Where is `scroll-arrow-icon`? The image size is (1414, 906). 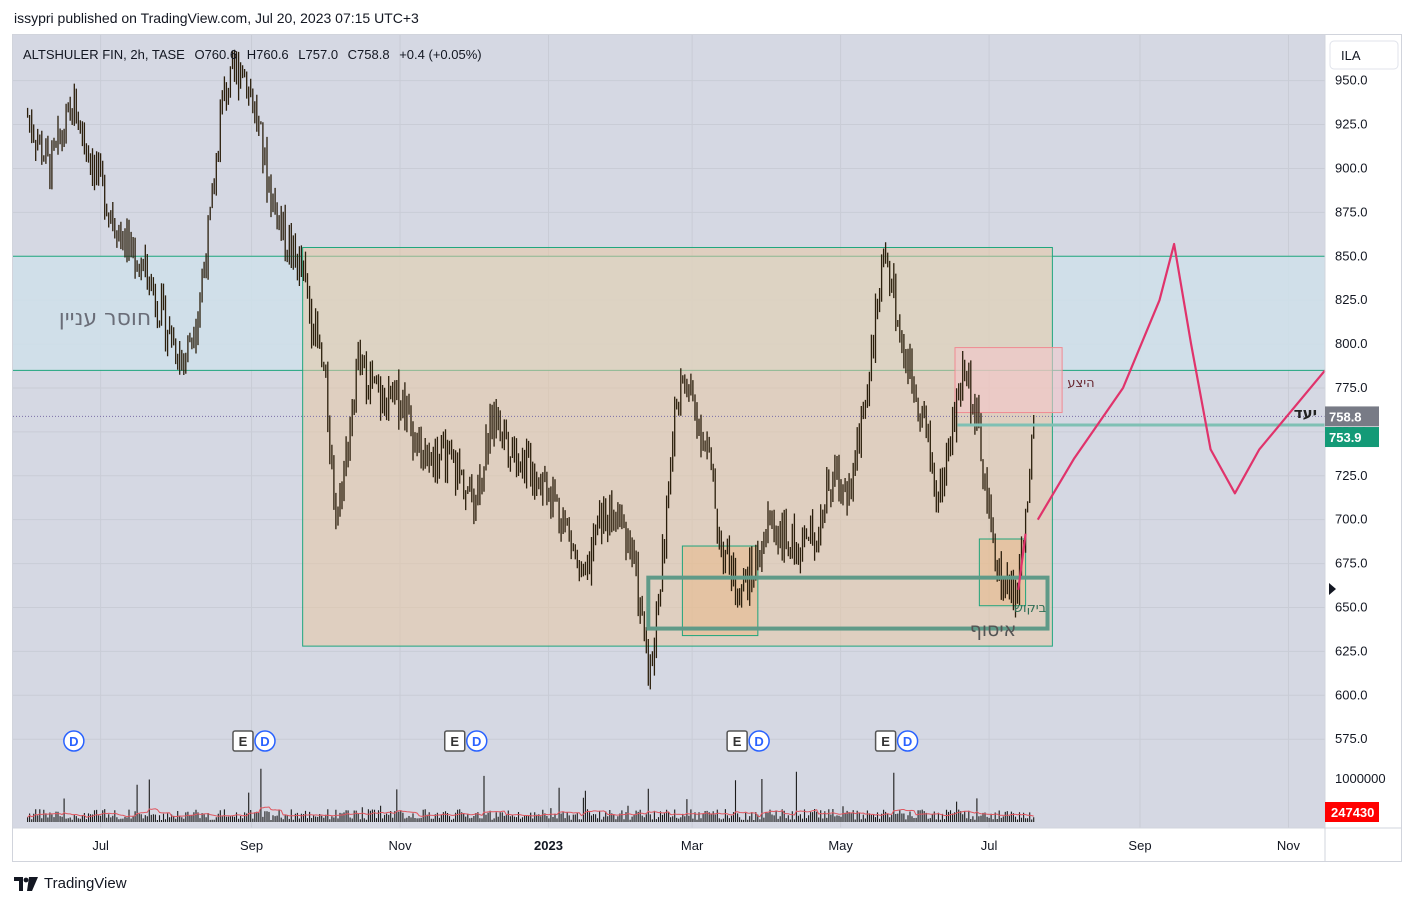
scroll-arrow-icon is located at coordinates (1332, 589).